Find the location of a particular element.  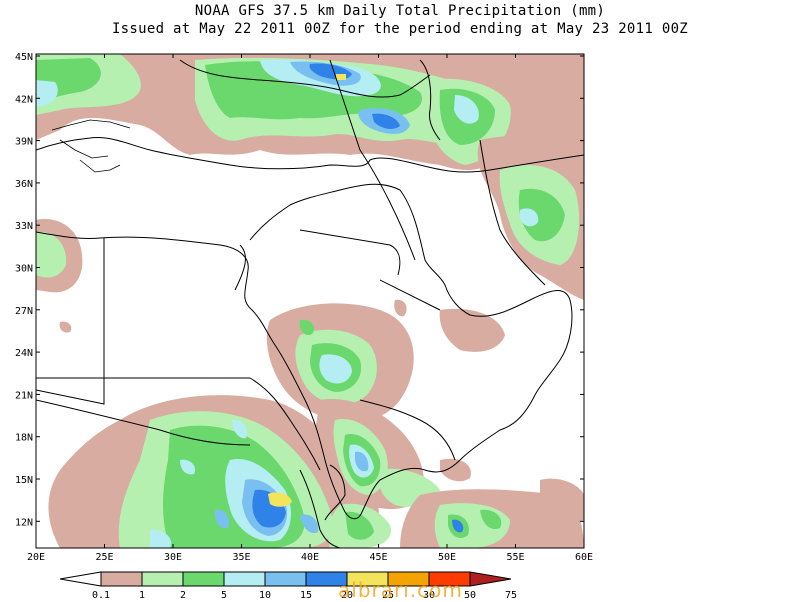

longitude-label: 30E is located at coordinates (173, 557).